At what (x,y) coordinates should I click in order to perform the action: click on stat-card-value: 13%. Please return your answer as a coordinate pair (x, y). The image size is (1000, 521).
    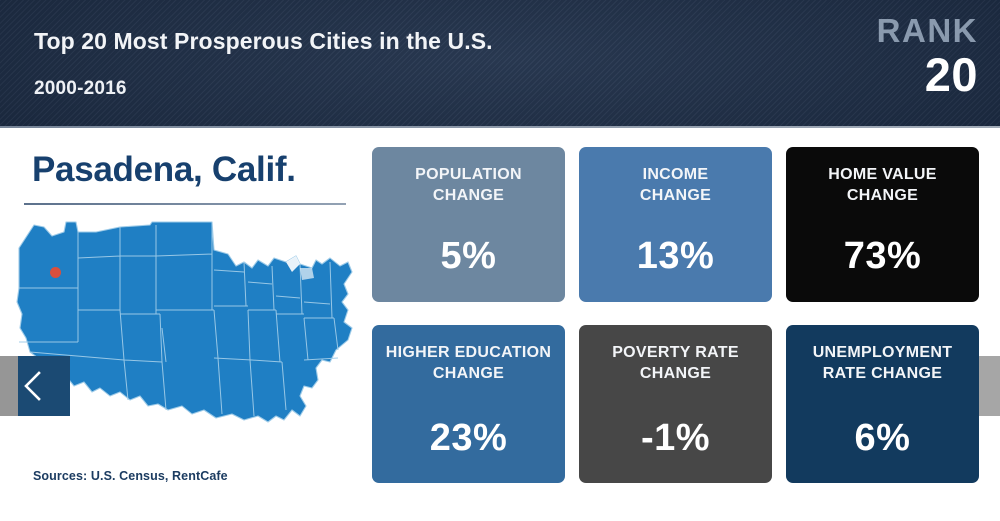
    Looking at the image, I should click on (675, 256).